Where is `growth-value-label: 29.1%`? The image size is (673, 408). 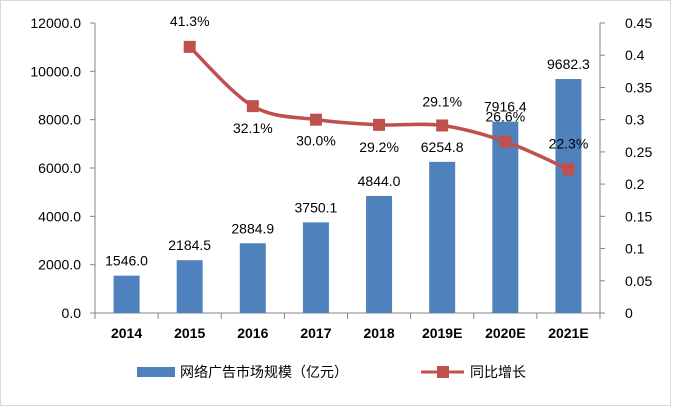
growth-value-label: 29.1% is located at coordinates (442, 101).